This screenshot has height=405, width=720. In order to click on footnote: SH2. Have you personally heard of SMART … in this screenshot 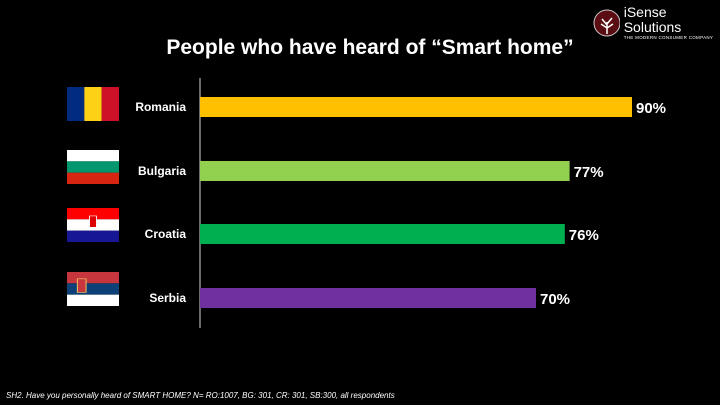, I will do `click(200, 395)`.